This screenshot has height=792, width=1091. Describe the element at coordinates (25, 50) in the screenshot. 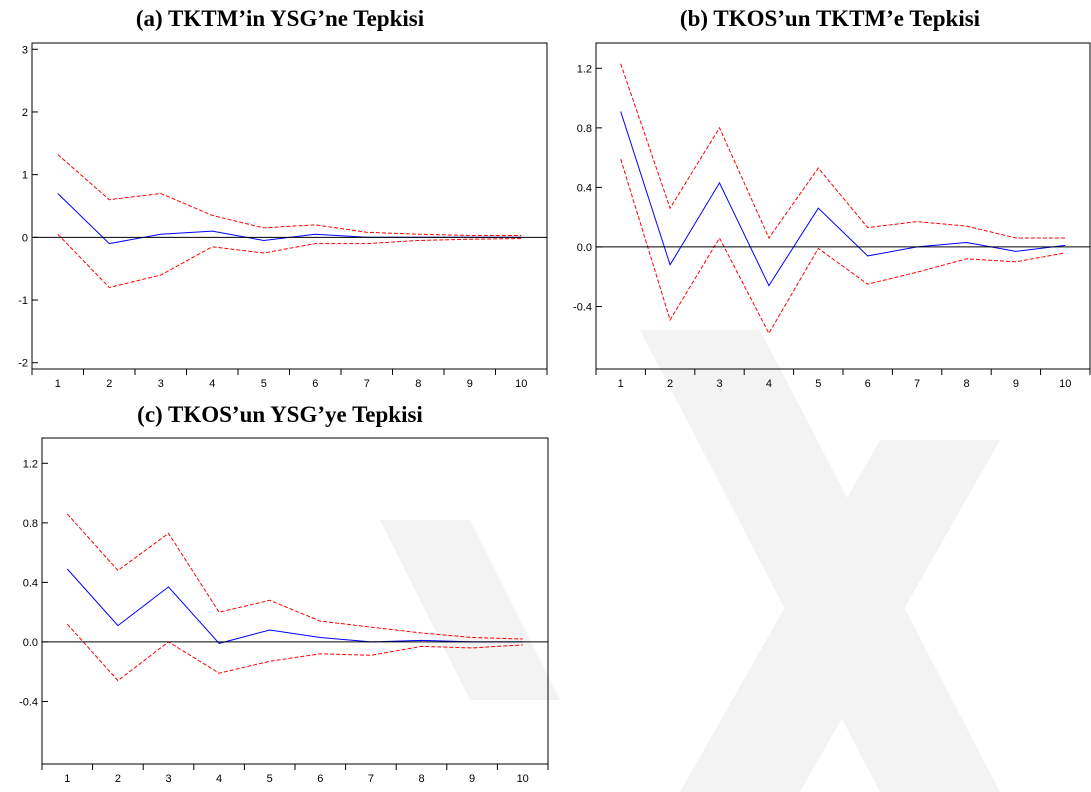

I see `y-tick-label: 3` at that location.